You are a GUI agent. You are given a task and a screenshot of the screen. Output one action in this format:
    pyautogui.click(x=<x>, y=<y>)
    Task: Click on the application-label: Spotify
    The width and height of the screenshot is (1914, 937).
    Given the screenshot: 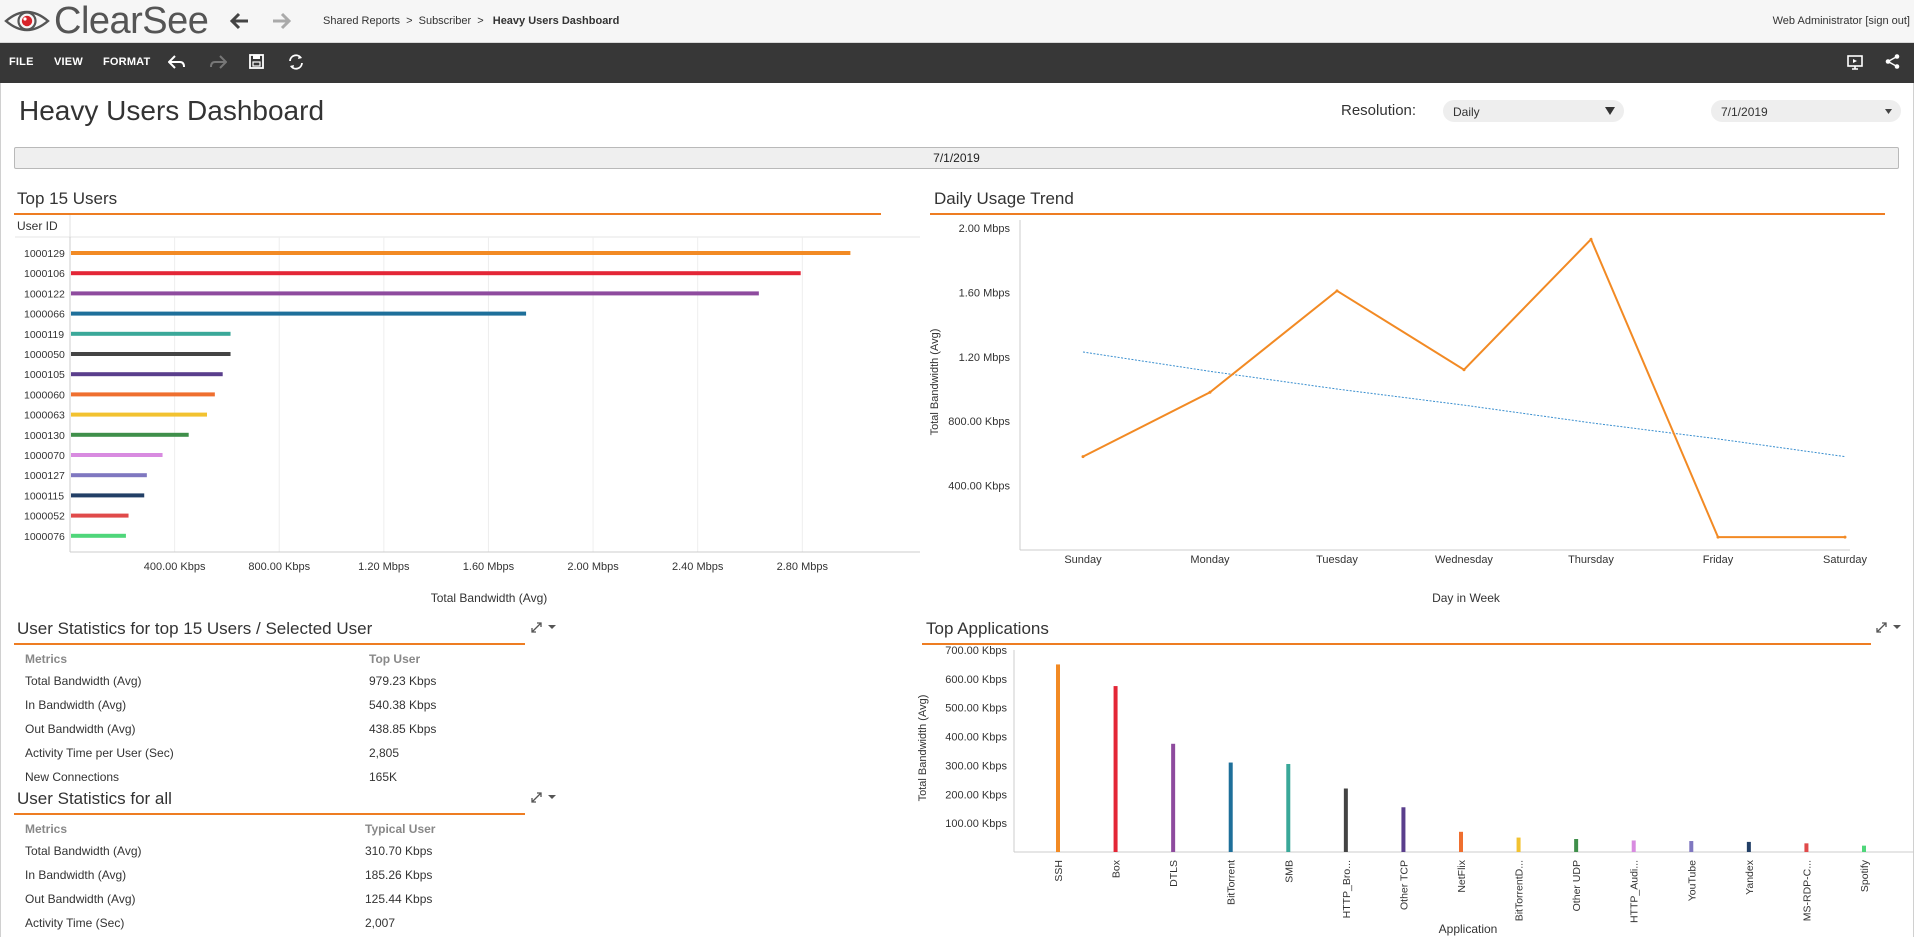 What is the action you would take?
    pyautogui.click(x=1865, y=875)
    